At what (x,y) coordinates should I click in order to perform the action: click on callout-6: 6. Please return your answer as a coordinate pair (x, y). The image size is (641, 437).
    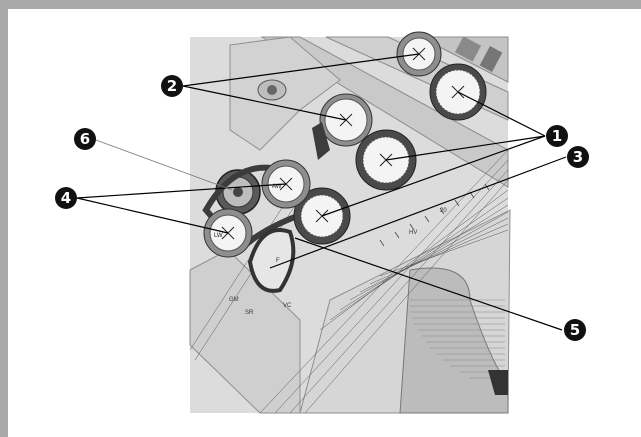
    Looking at the image, I should click on (85, 139).